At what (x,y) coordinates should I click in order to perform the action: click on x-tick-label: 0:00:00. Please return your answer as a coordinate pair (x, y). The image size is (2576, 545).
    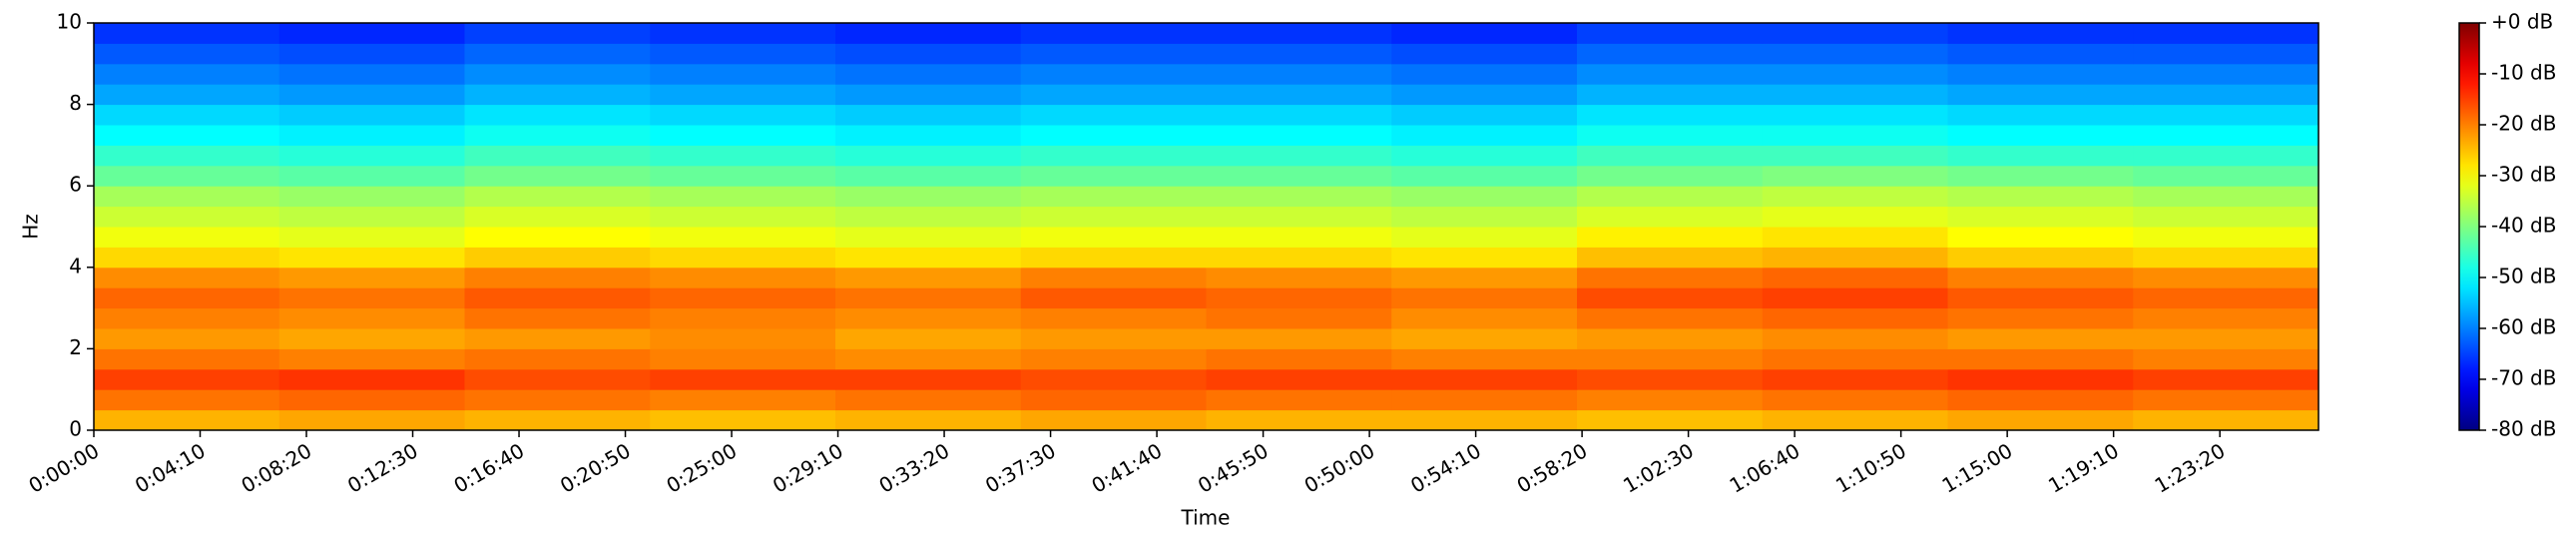
    Looking at the image, I should click on (64, 467).